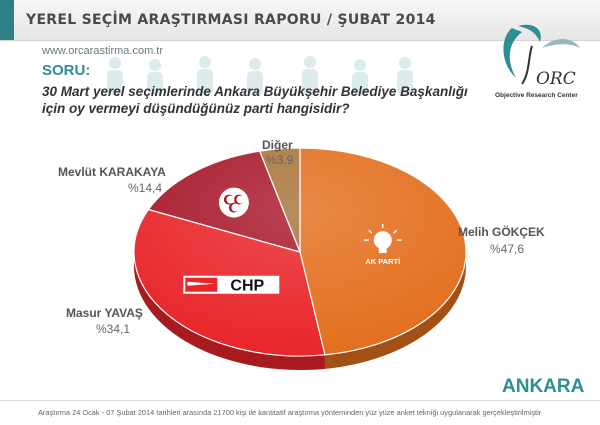  I want to click on slice-value-yavas: %34,1, so click(113, 329).